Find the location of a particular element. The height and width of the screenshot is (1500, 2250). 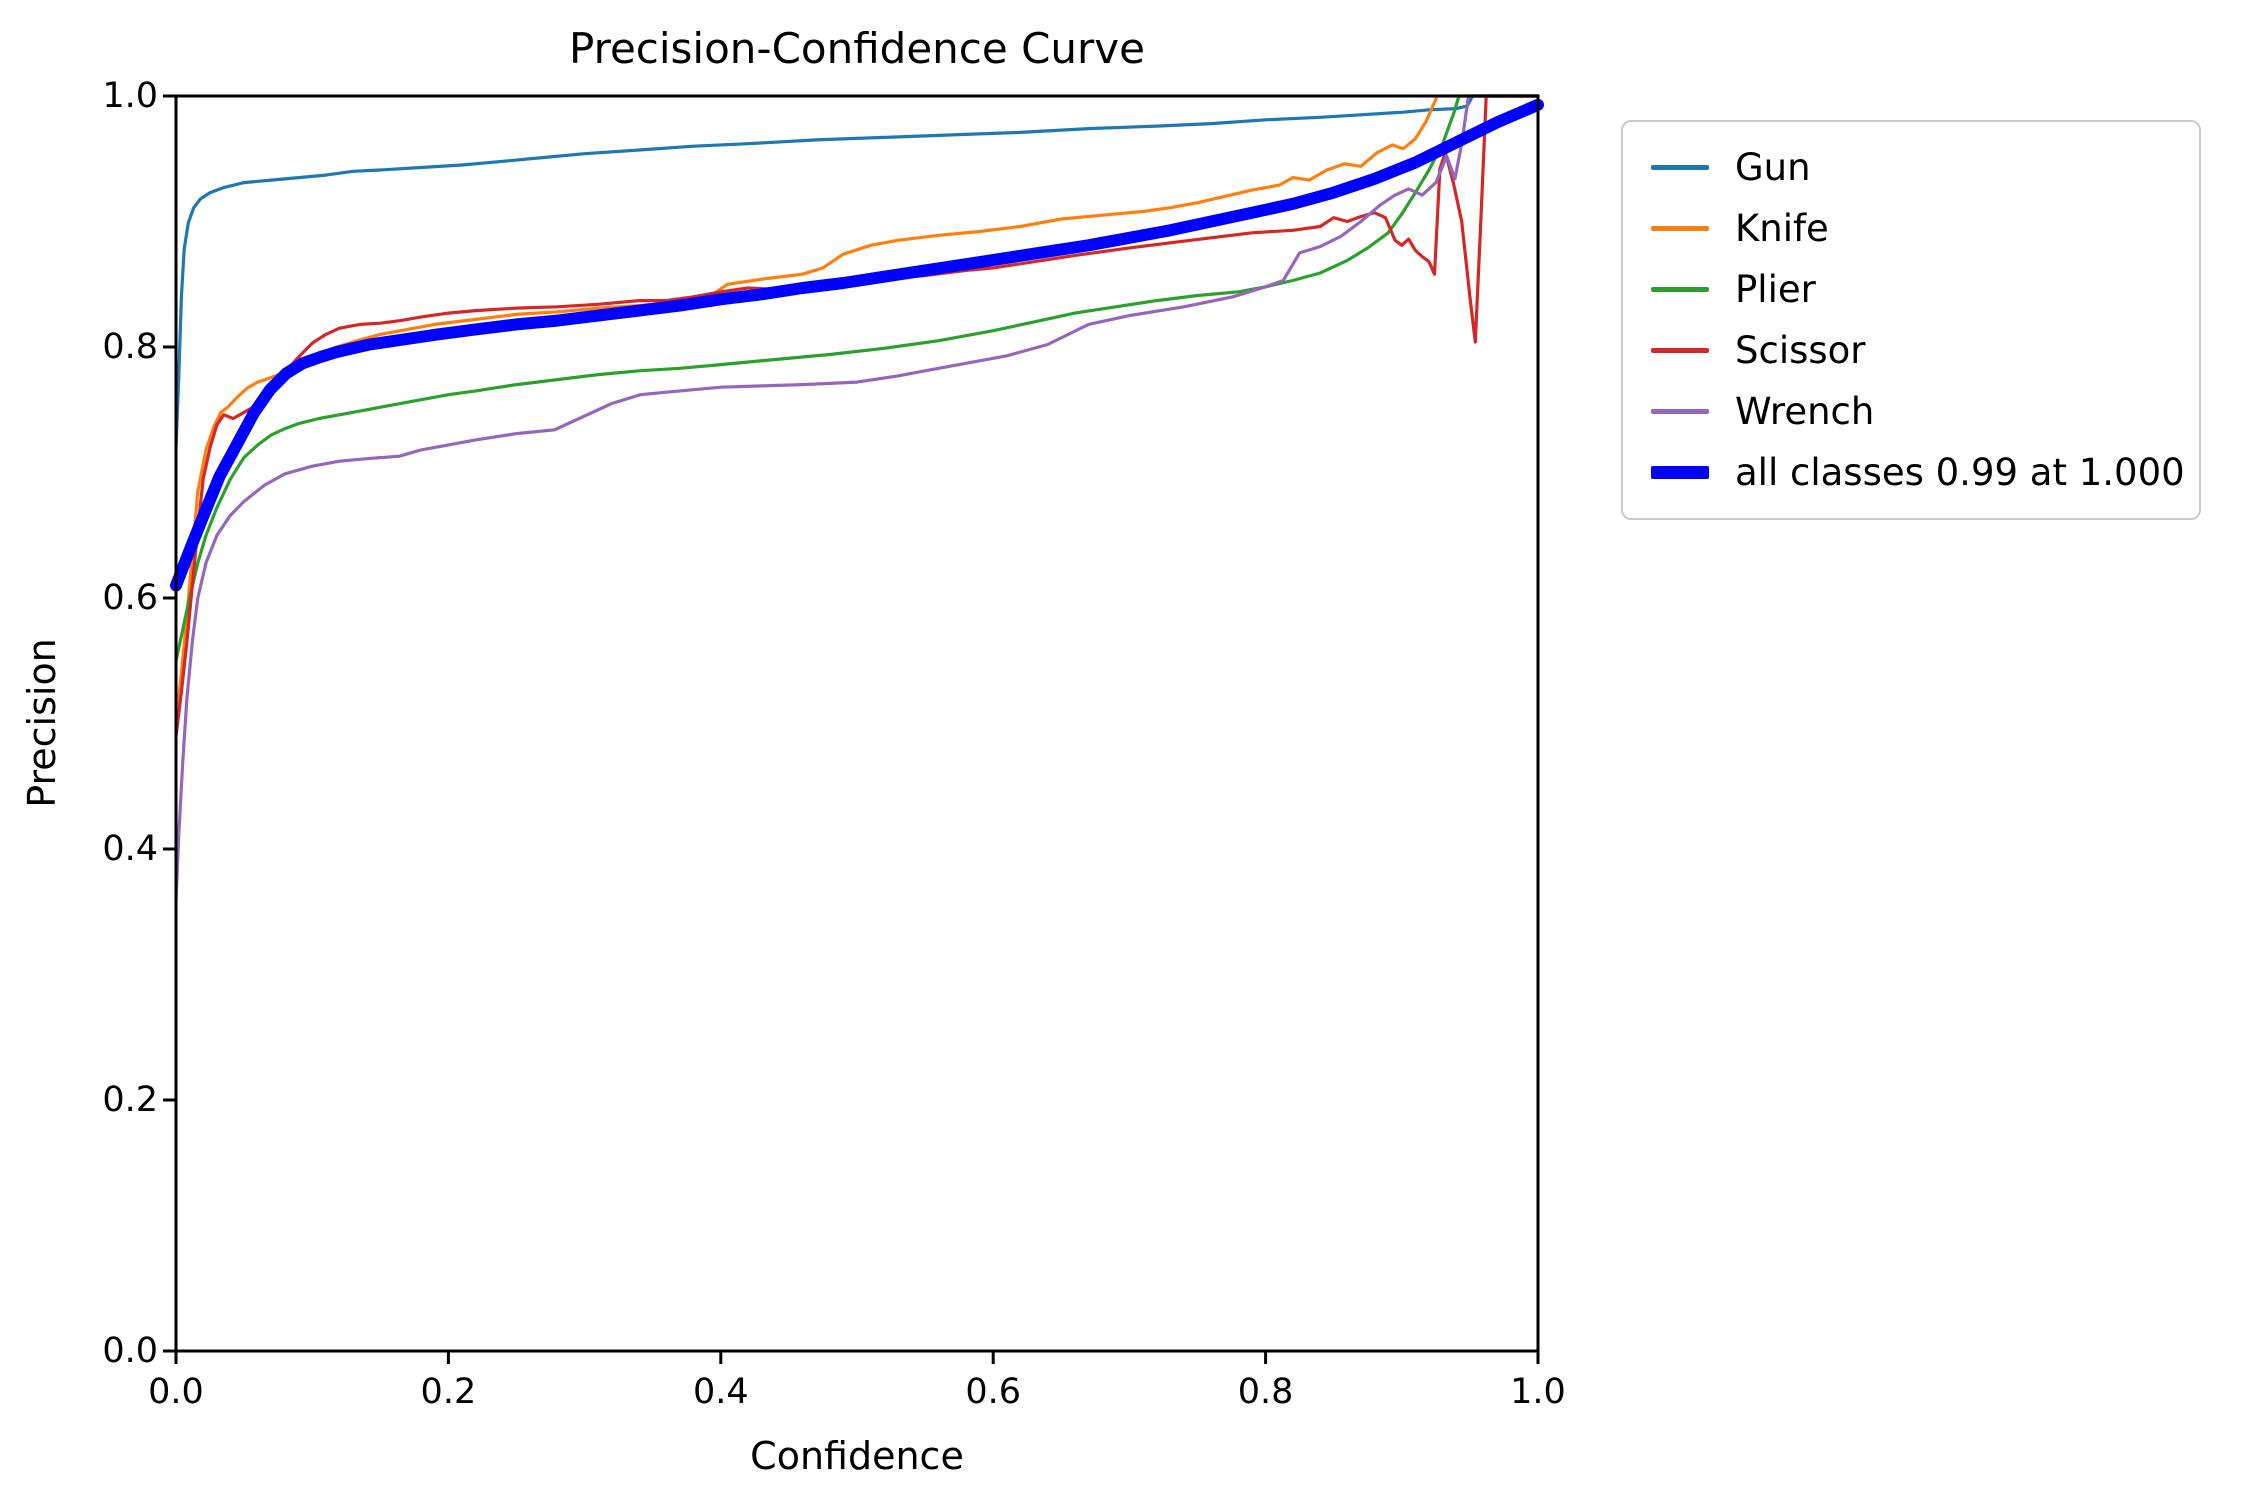

legend-label: Knife is located at coordinates (1782, 228).